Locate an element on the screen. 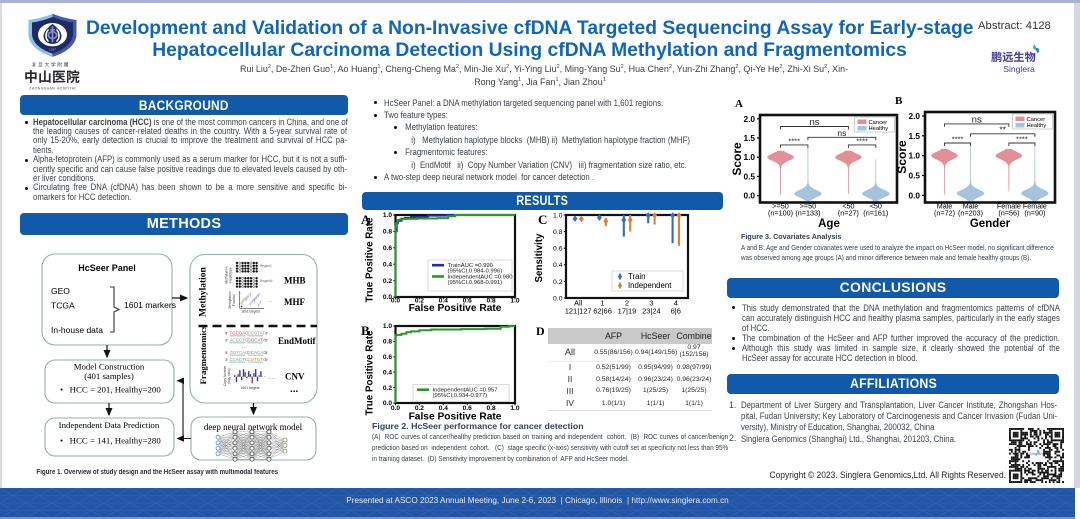  svg-text: CCGTAT is located at coordinates (257, 333).